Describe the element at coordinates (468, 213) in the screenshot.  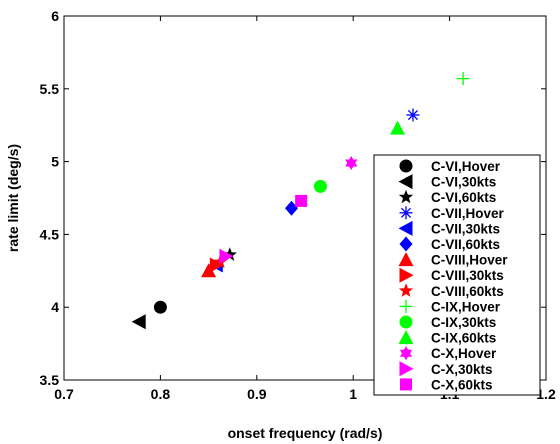
I see `legend-label: C-VII,Hover` at that location.